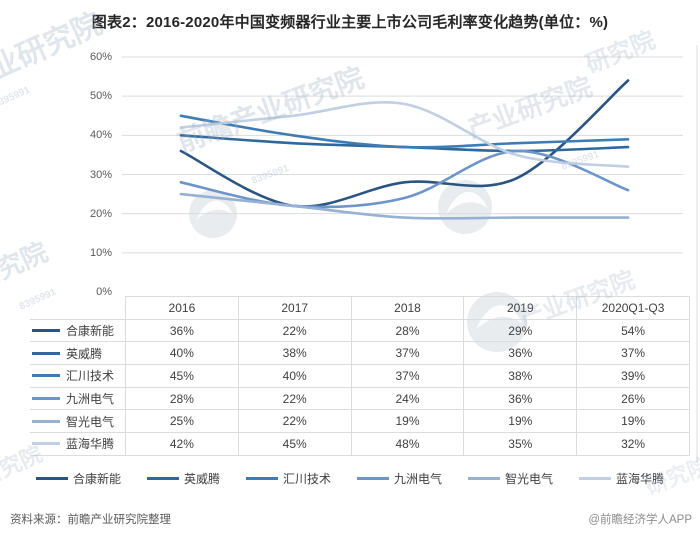 The image size is (700, 536). I want to click on table-row-header: 合康新能, so click(78, 330).